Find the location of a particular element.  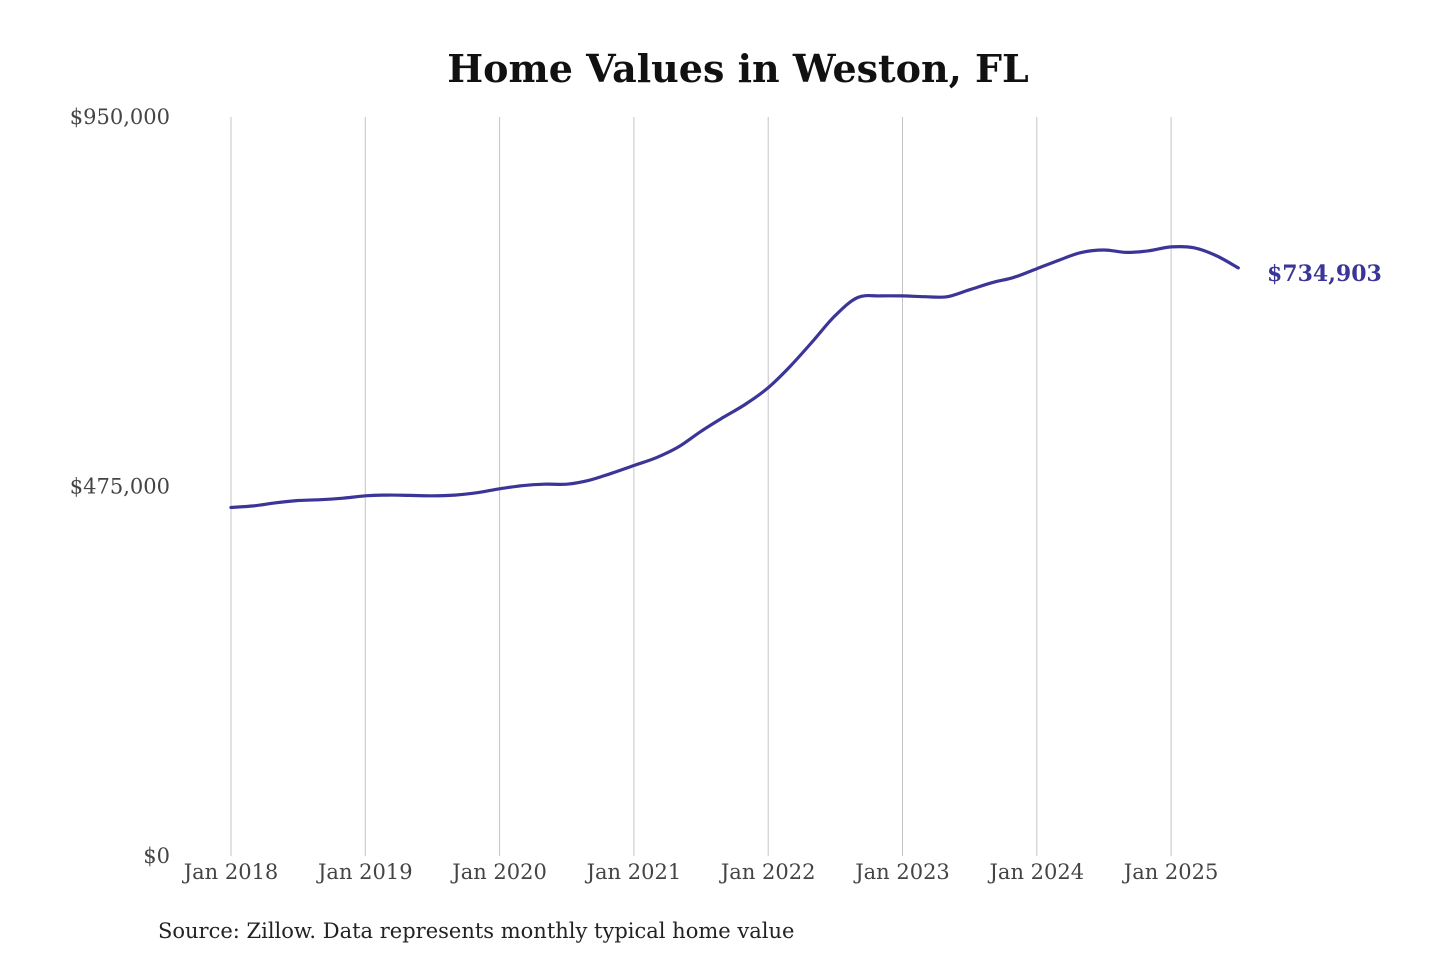

chart-title: Home Values in Weston, FL is located at coordinates (737, 68).